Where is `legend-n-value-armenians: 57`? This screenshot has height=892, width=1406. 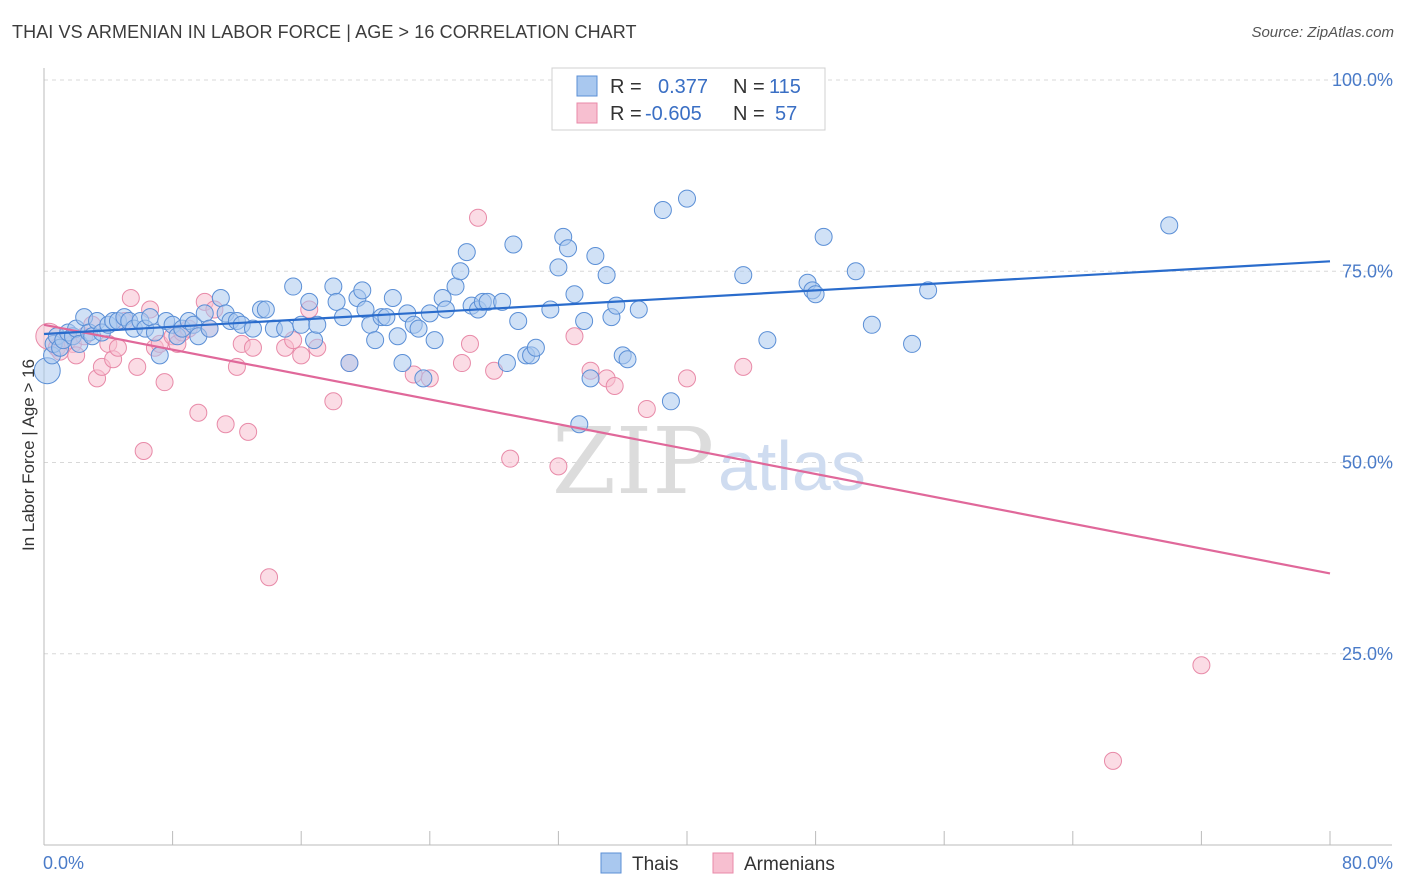
legend-n-value-armenians: 57 is located at coordinates (786, 114).